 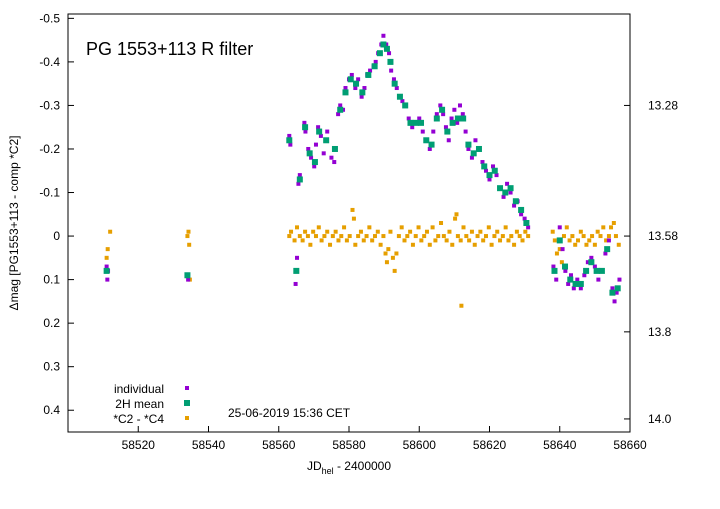 What do you see at coordinates (314, 466) in the screenshot?
I see `x-axis-label-main: JD` at bounding box center [314, 466].